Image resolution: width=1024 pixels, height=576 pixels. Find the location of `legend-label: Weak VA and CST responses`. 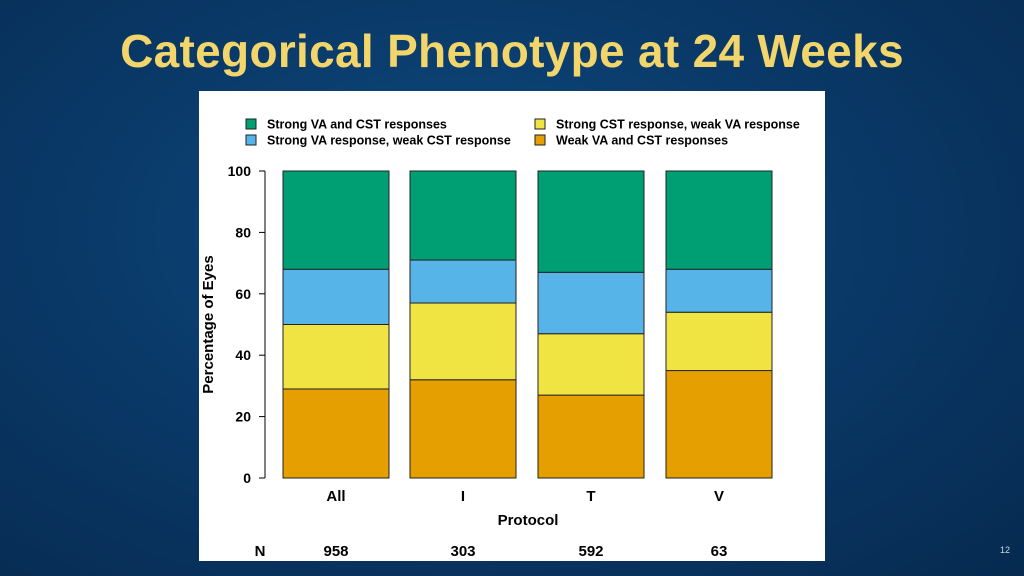

legend-label: Weak VA and CST responses is located at coordinates (642, 141).